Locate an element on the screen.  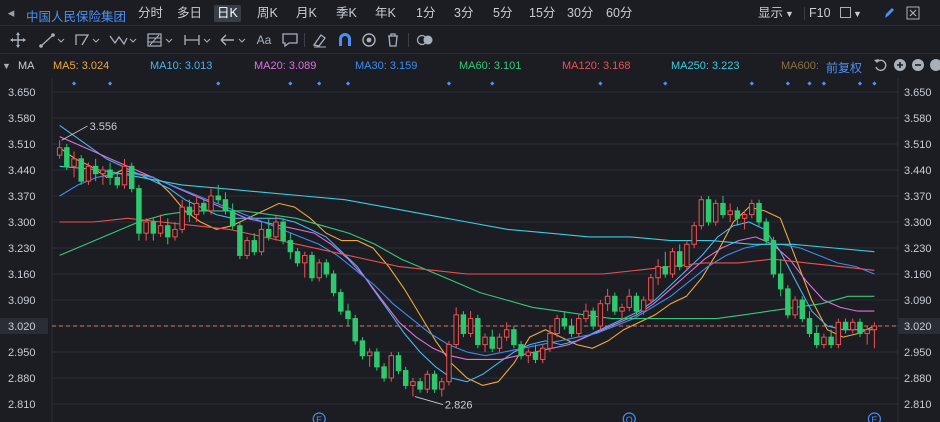
period-tab-15min: 15分 is located at coordinates (542, 13).